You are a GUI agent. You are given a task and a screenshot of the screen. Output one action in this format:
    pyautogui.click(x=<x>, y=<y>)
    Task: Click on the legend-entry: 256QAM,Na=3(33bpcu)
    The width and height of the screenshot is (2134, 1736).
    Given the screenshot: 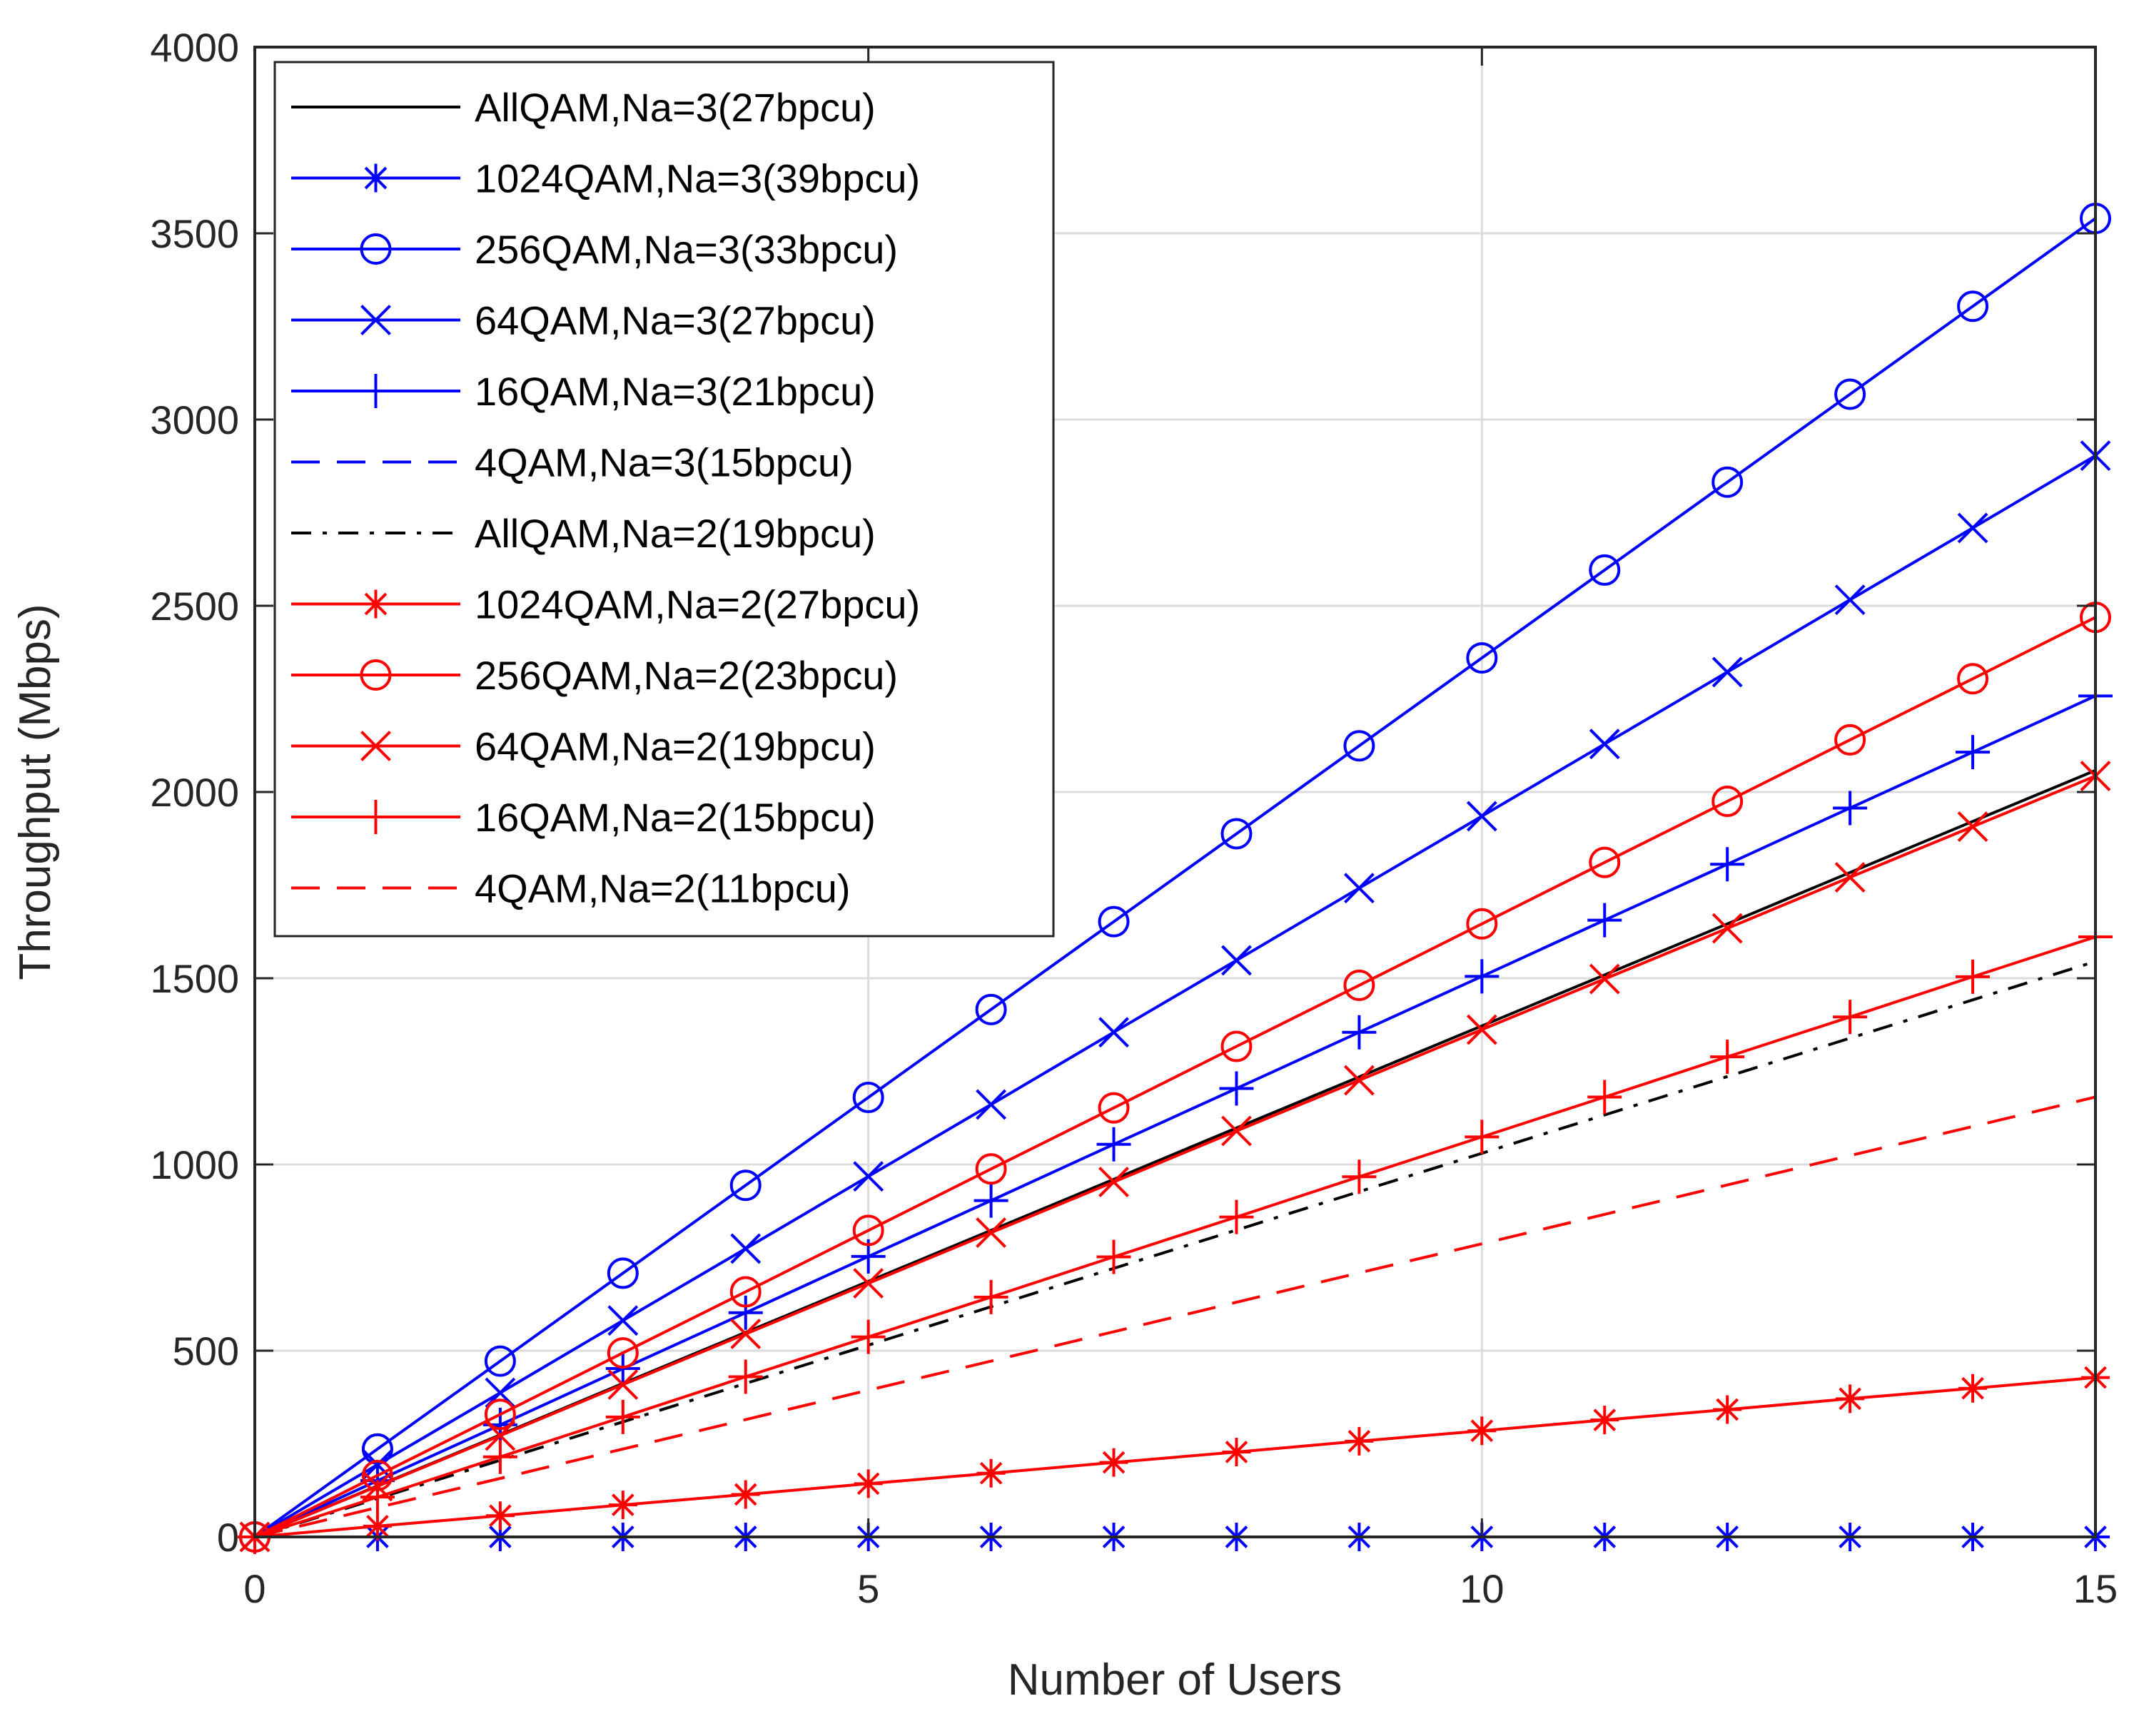 What is the action you would take?
    pyautogui.click(x=594, y=249)
    